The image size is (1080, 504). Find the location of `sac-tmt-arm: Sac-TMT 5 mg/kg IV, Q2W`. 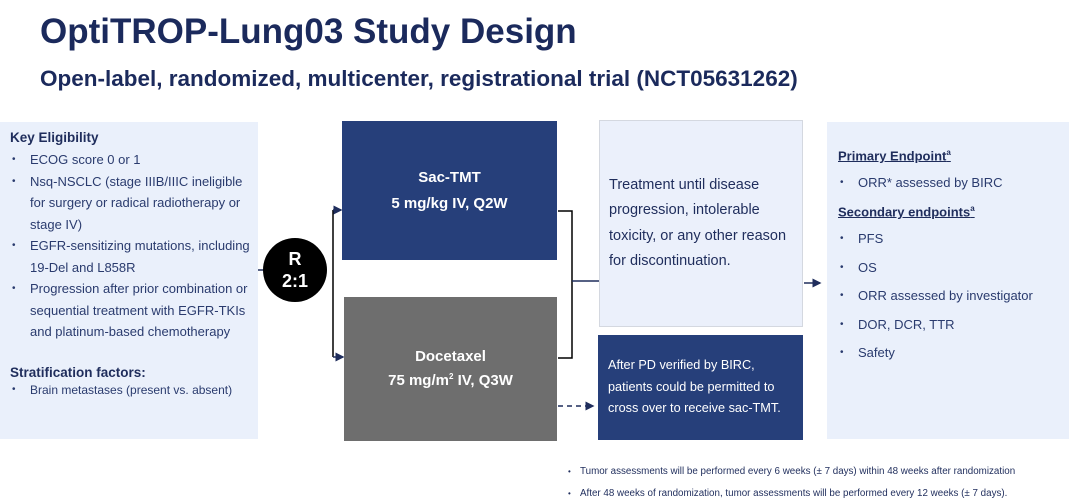

sac-tmt-arm: Sac-TMT 5 mg/kg IV, Q2W is located at coordinates (449, 190).